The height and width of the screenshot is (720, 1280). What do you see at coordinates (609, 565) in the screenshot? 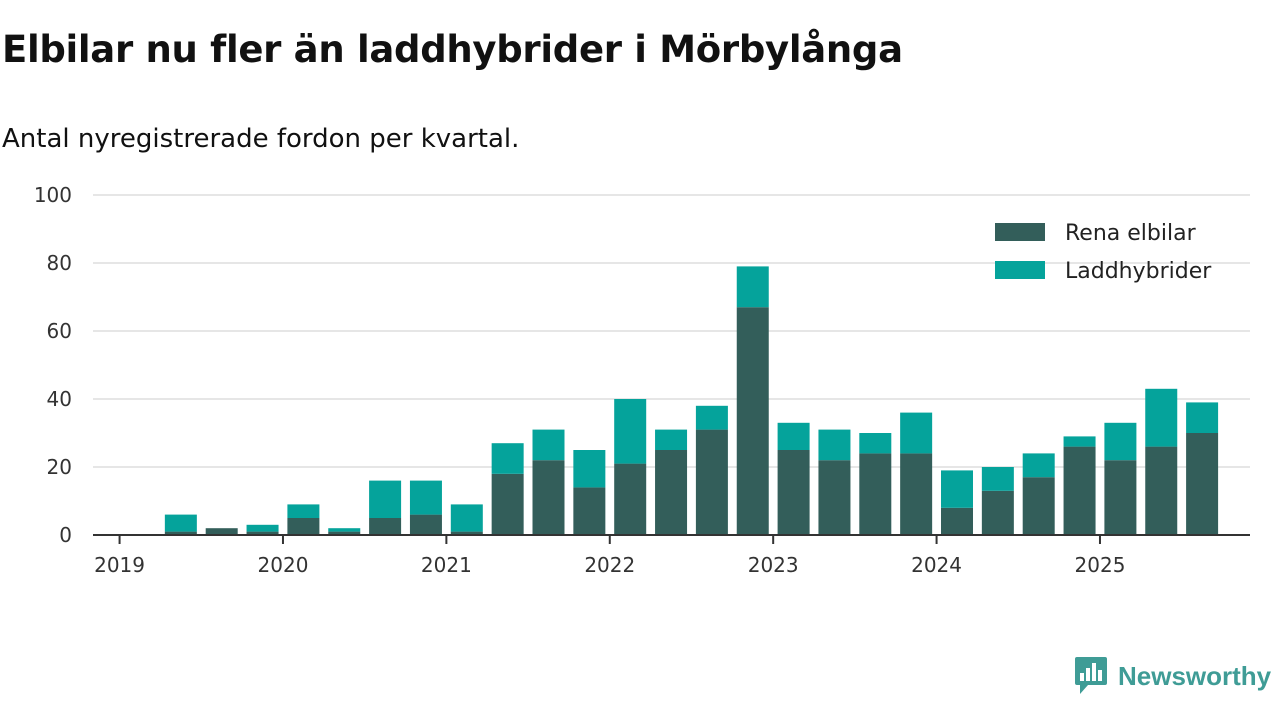
I see `x-tick-label: 2022` at bounding box center [609, 565].